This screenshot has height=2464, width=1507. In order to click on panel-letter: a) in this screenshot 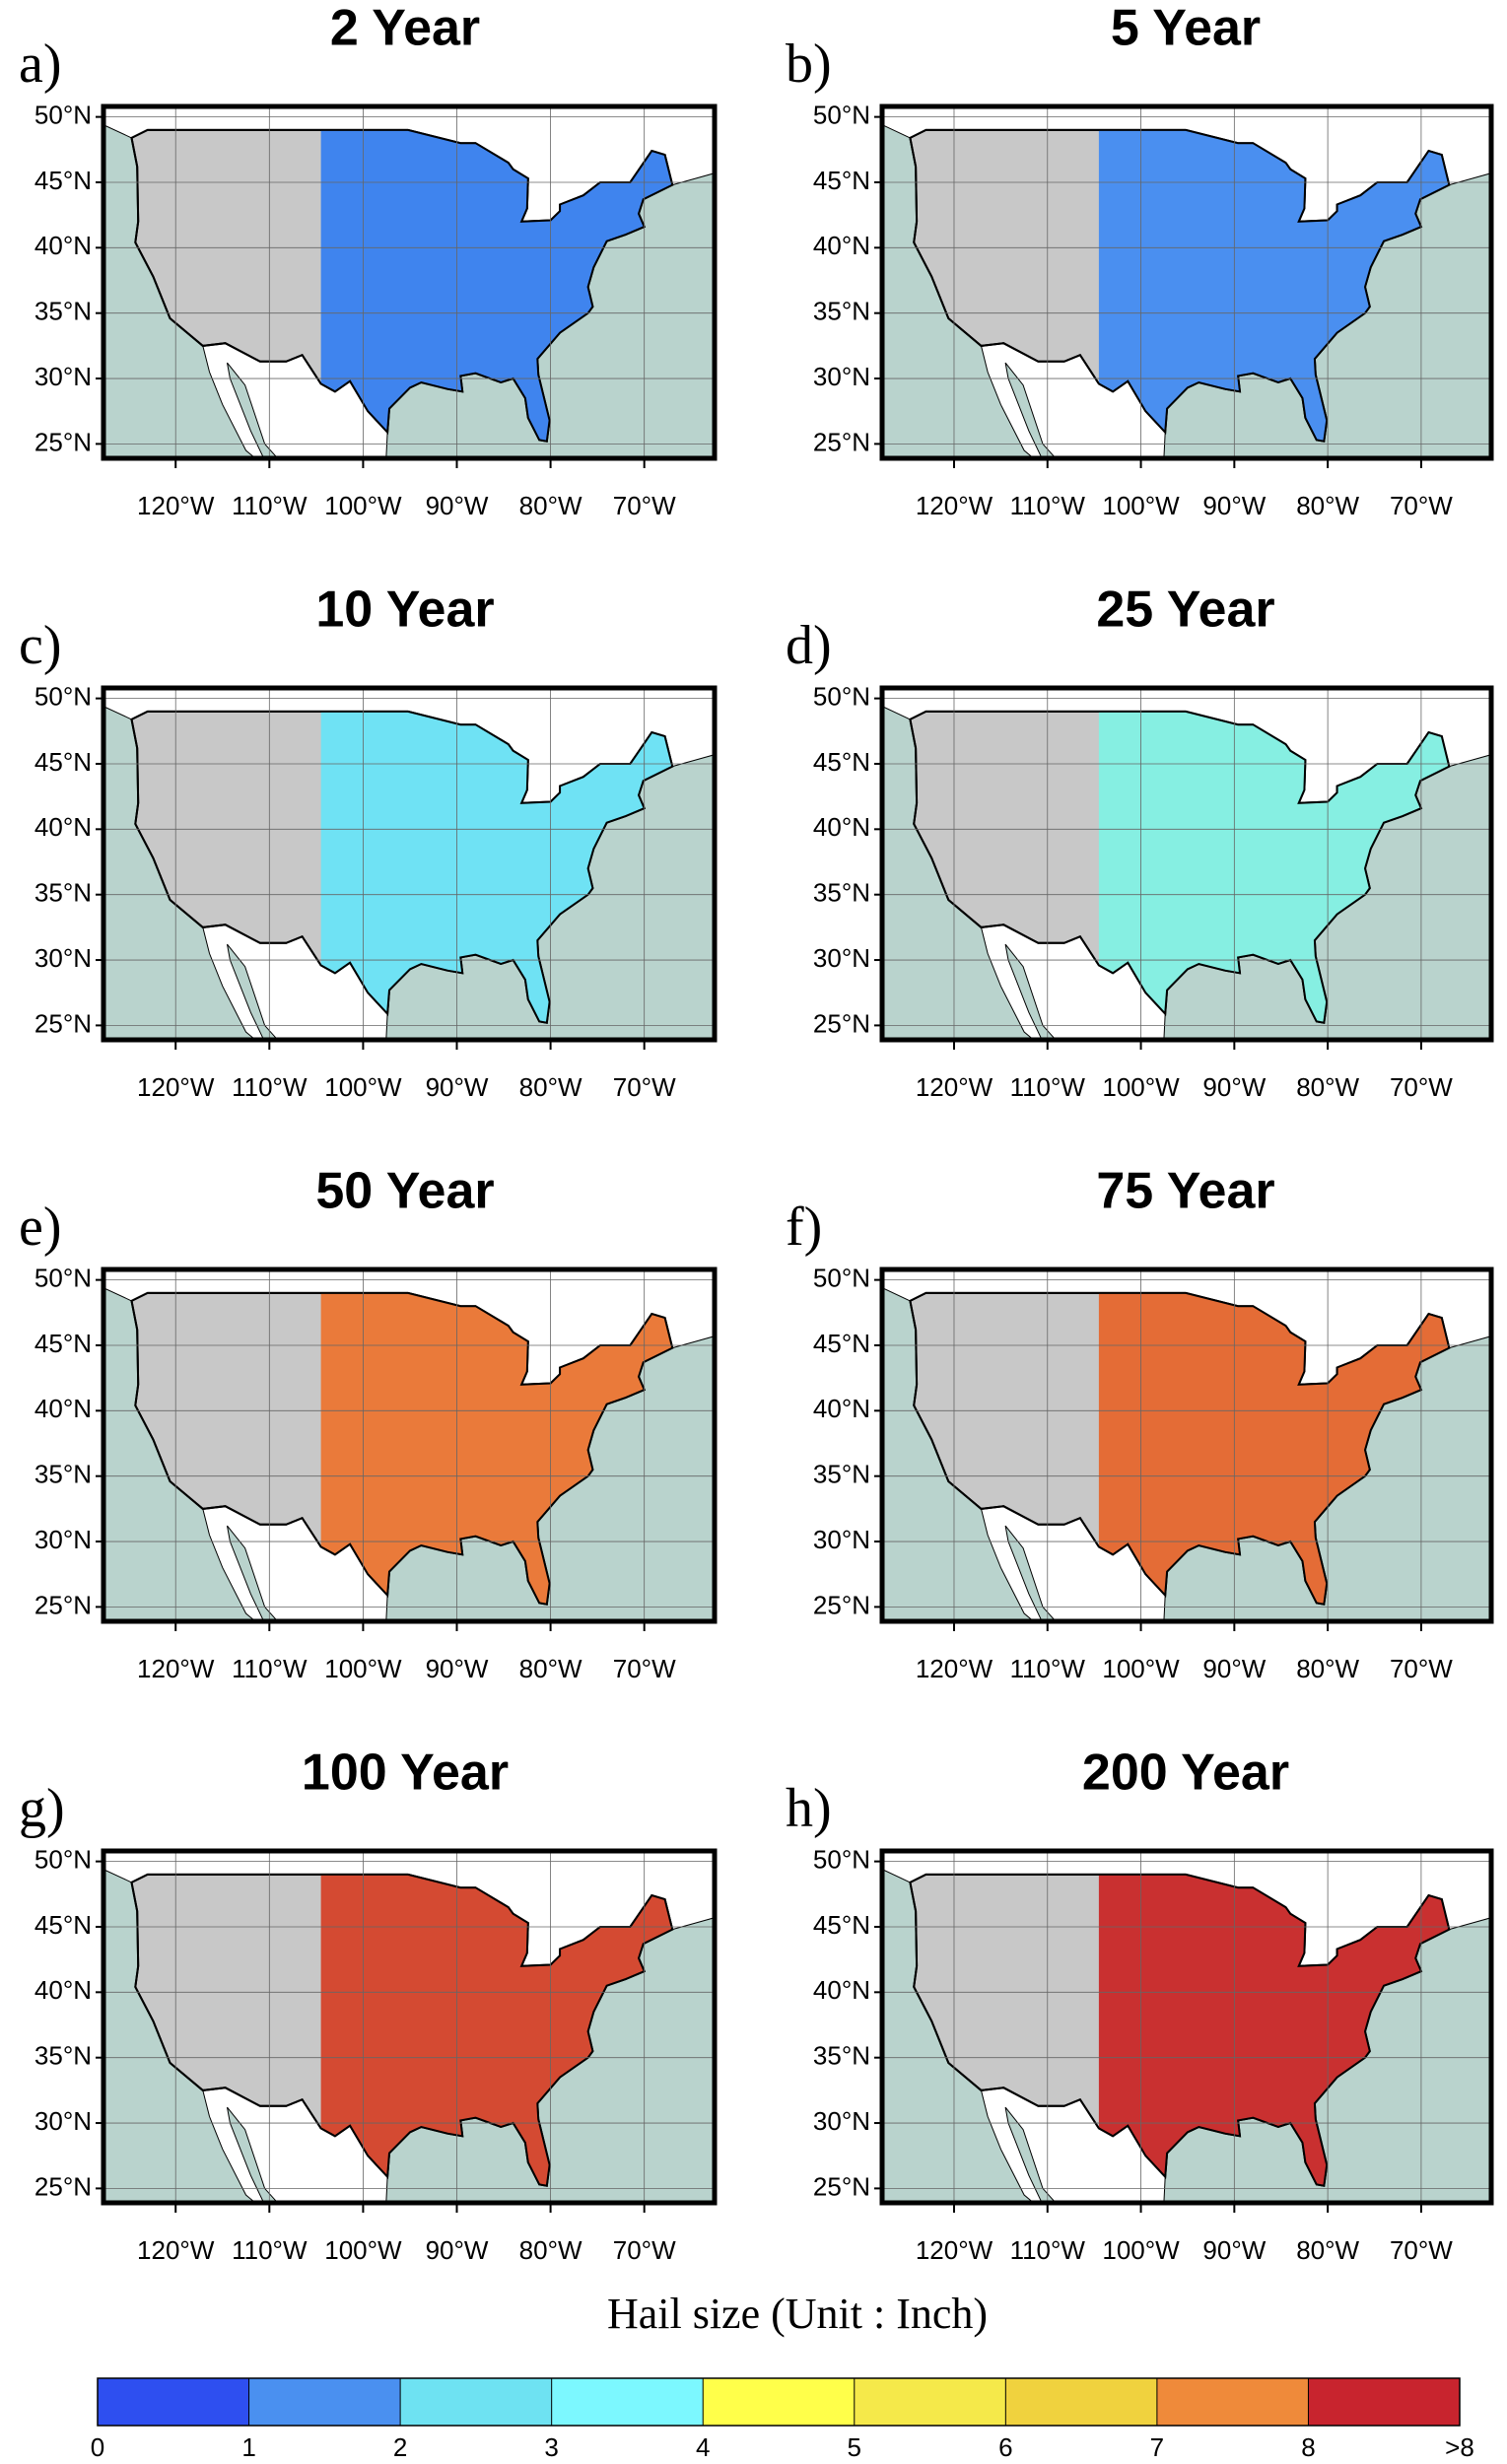, I will do `click(40, 64)`.